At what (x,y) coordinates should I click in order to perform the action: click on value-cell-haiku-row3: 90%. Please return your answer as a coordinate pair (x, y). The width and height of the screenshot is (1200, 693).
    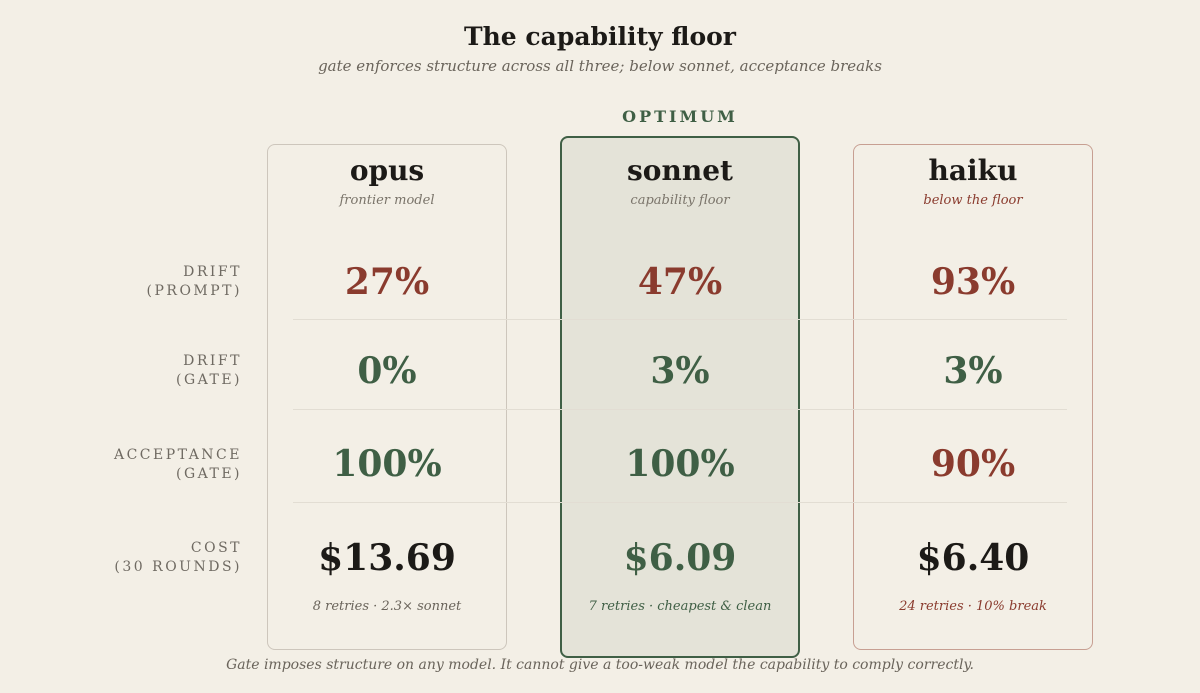
    Looking at the image, I should click on (973, 464).